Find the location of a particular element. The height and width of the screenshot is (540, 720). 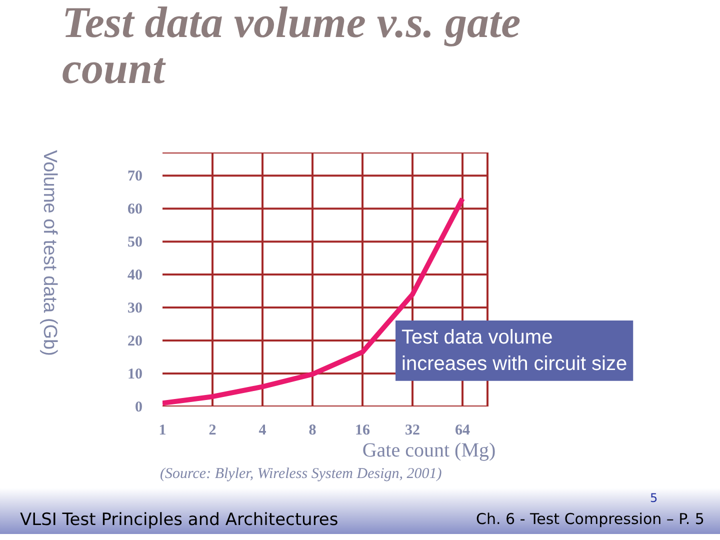

x-tick-label: 1 is located at coordinates (162, 430).